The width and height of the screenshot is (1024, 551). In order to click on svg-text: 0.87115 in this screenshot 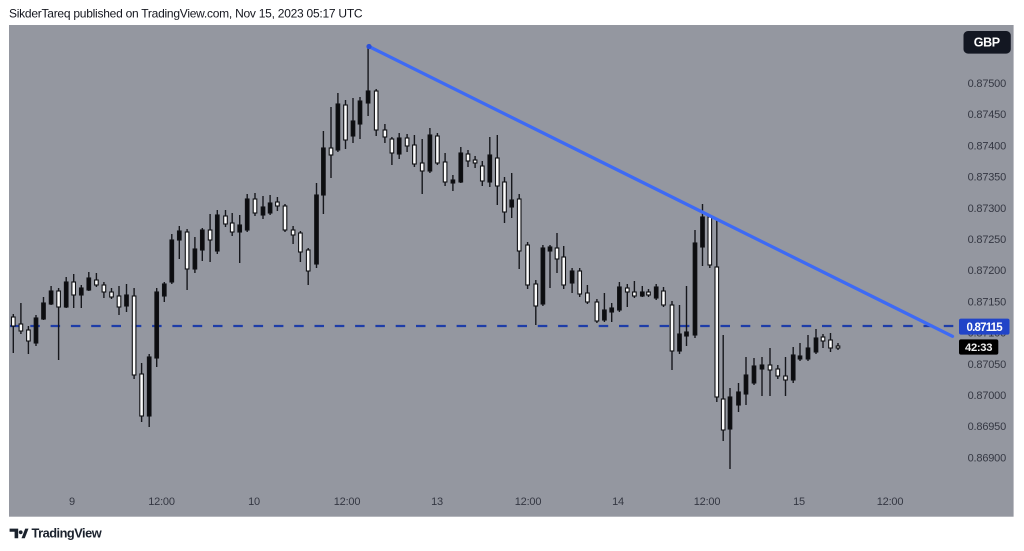, I will do `click(985, 328)`.